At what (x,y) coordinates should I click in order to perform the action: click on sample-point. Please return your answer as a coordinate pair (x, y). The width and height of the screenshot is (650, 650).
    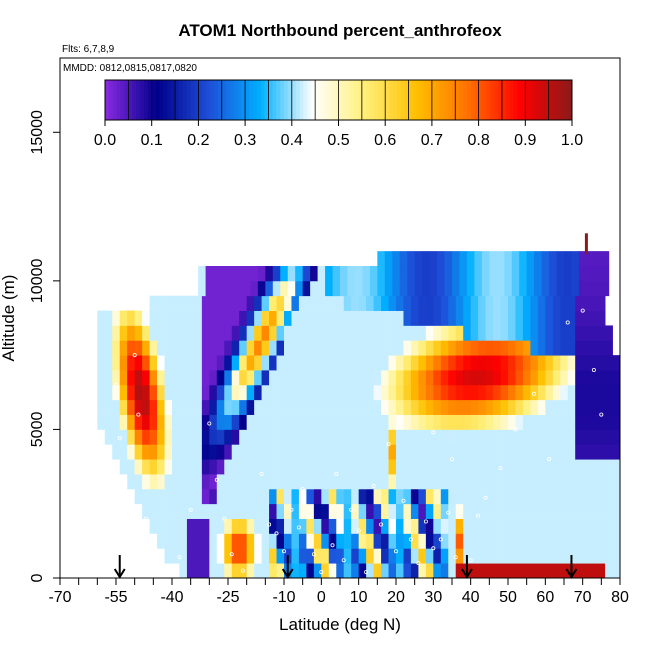
    Looking at the image, I should click on (321, 572).